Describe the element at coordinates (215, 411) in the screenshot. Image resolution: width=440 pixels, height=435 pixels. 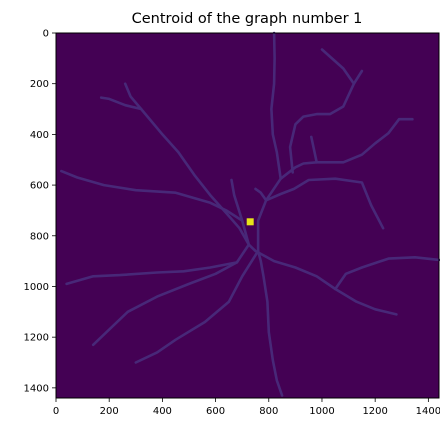
I see `x-tick-label: 600` at that location.